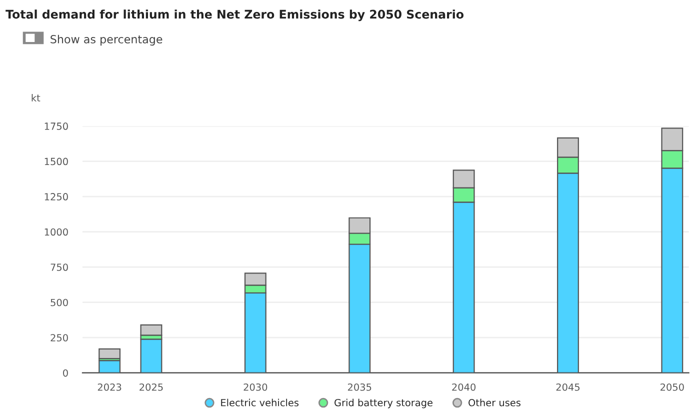 Image resolution: width=693 pixels, height=412 pixels. I want to click on x-tick-label: 2030, so click(256, 387).